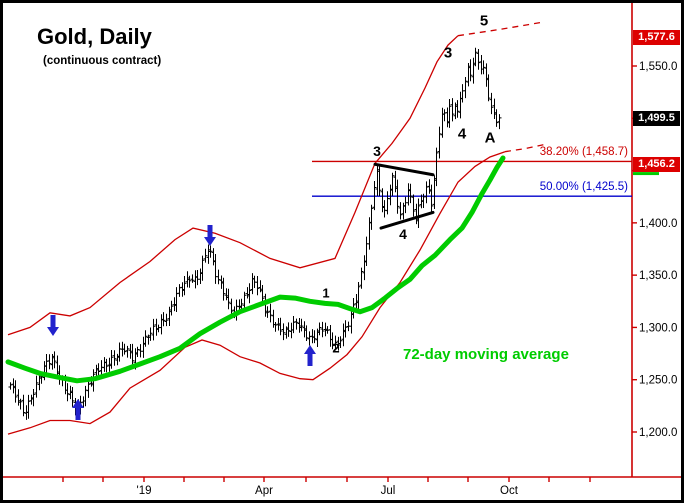 This screenshot has width=684, height=503. What do you see at coordinates (94, 36) in the screenshot?
I see `page-title: Gold, Daily` at bounding box center [94, 36].